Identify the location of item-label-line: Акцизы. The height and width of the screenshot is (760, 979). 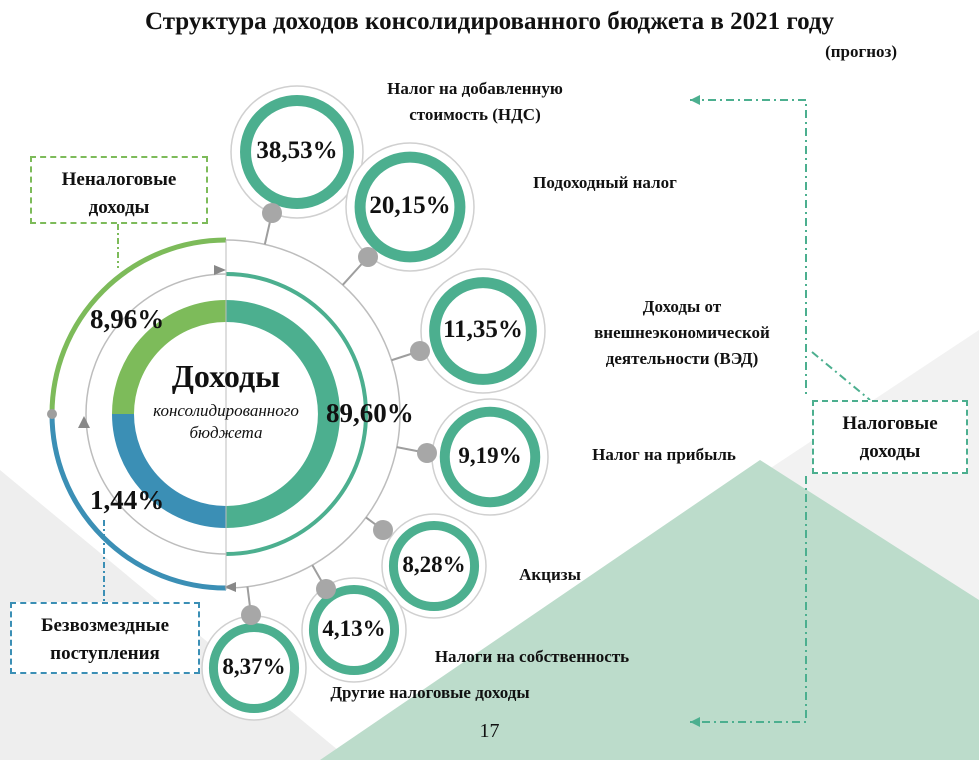
(550, 574).